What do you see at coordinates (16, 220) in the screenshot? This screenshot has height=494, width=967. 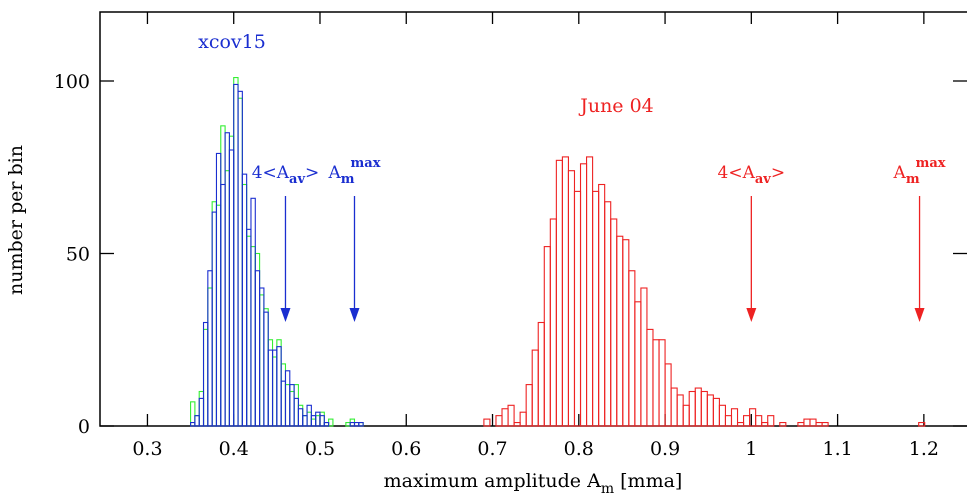 I see `y-axis-label: number per bin` at bounding box center [16, 220].